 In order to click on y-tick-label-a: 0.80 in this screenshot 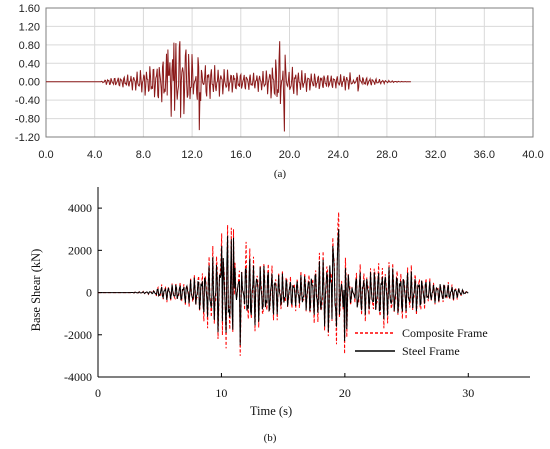, I will do `click(29, 46)`.